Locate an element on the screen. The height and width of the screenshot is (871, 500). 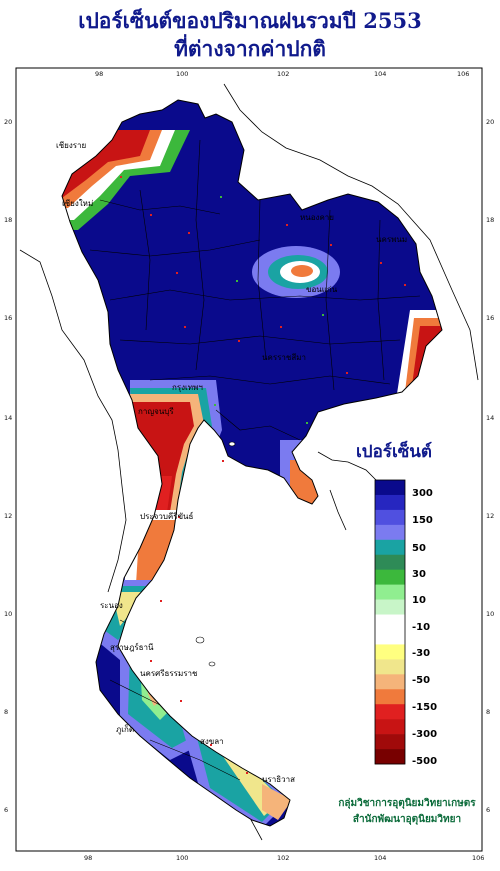
city-label: นครราชสีมา is located at coordinates (284, 357).